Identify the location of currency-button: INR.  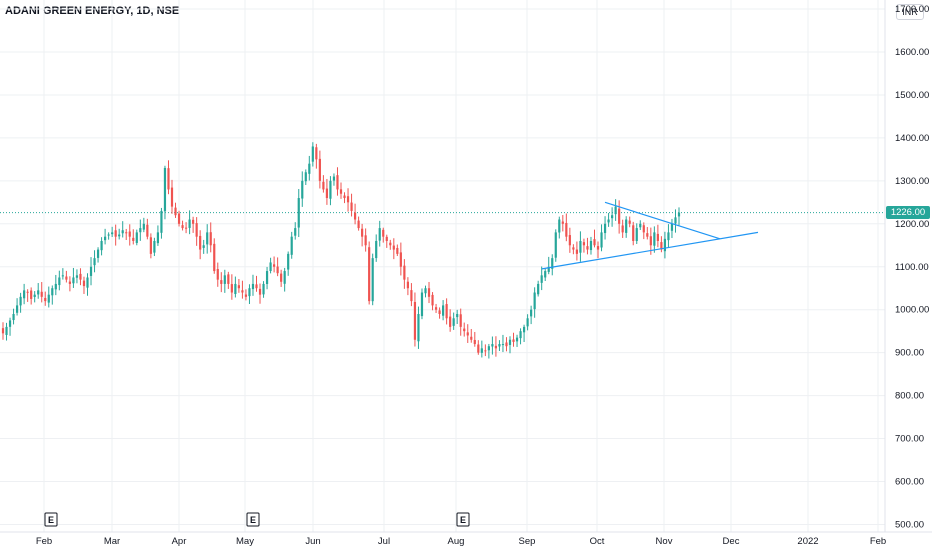
(910, 12).